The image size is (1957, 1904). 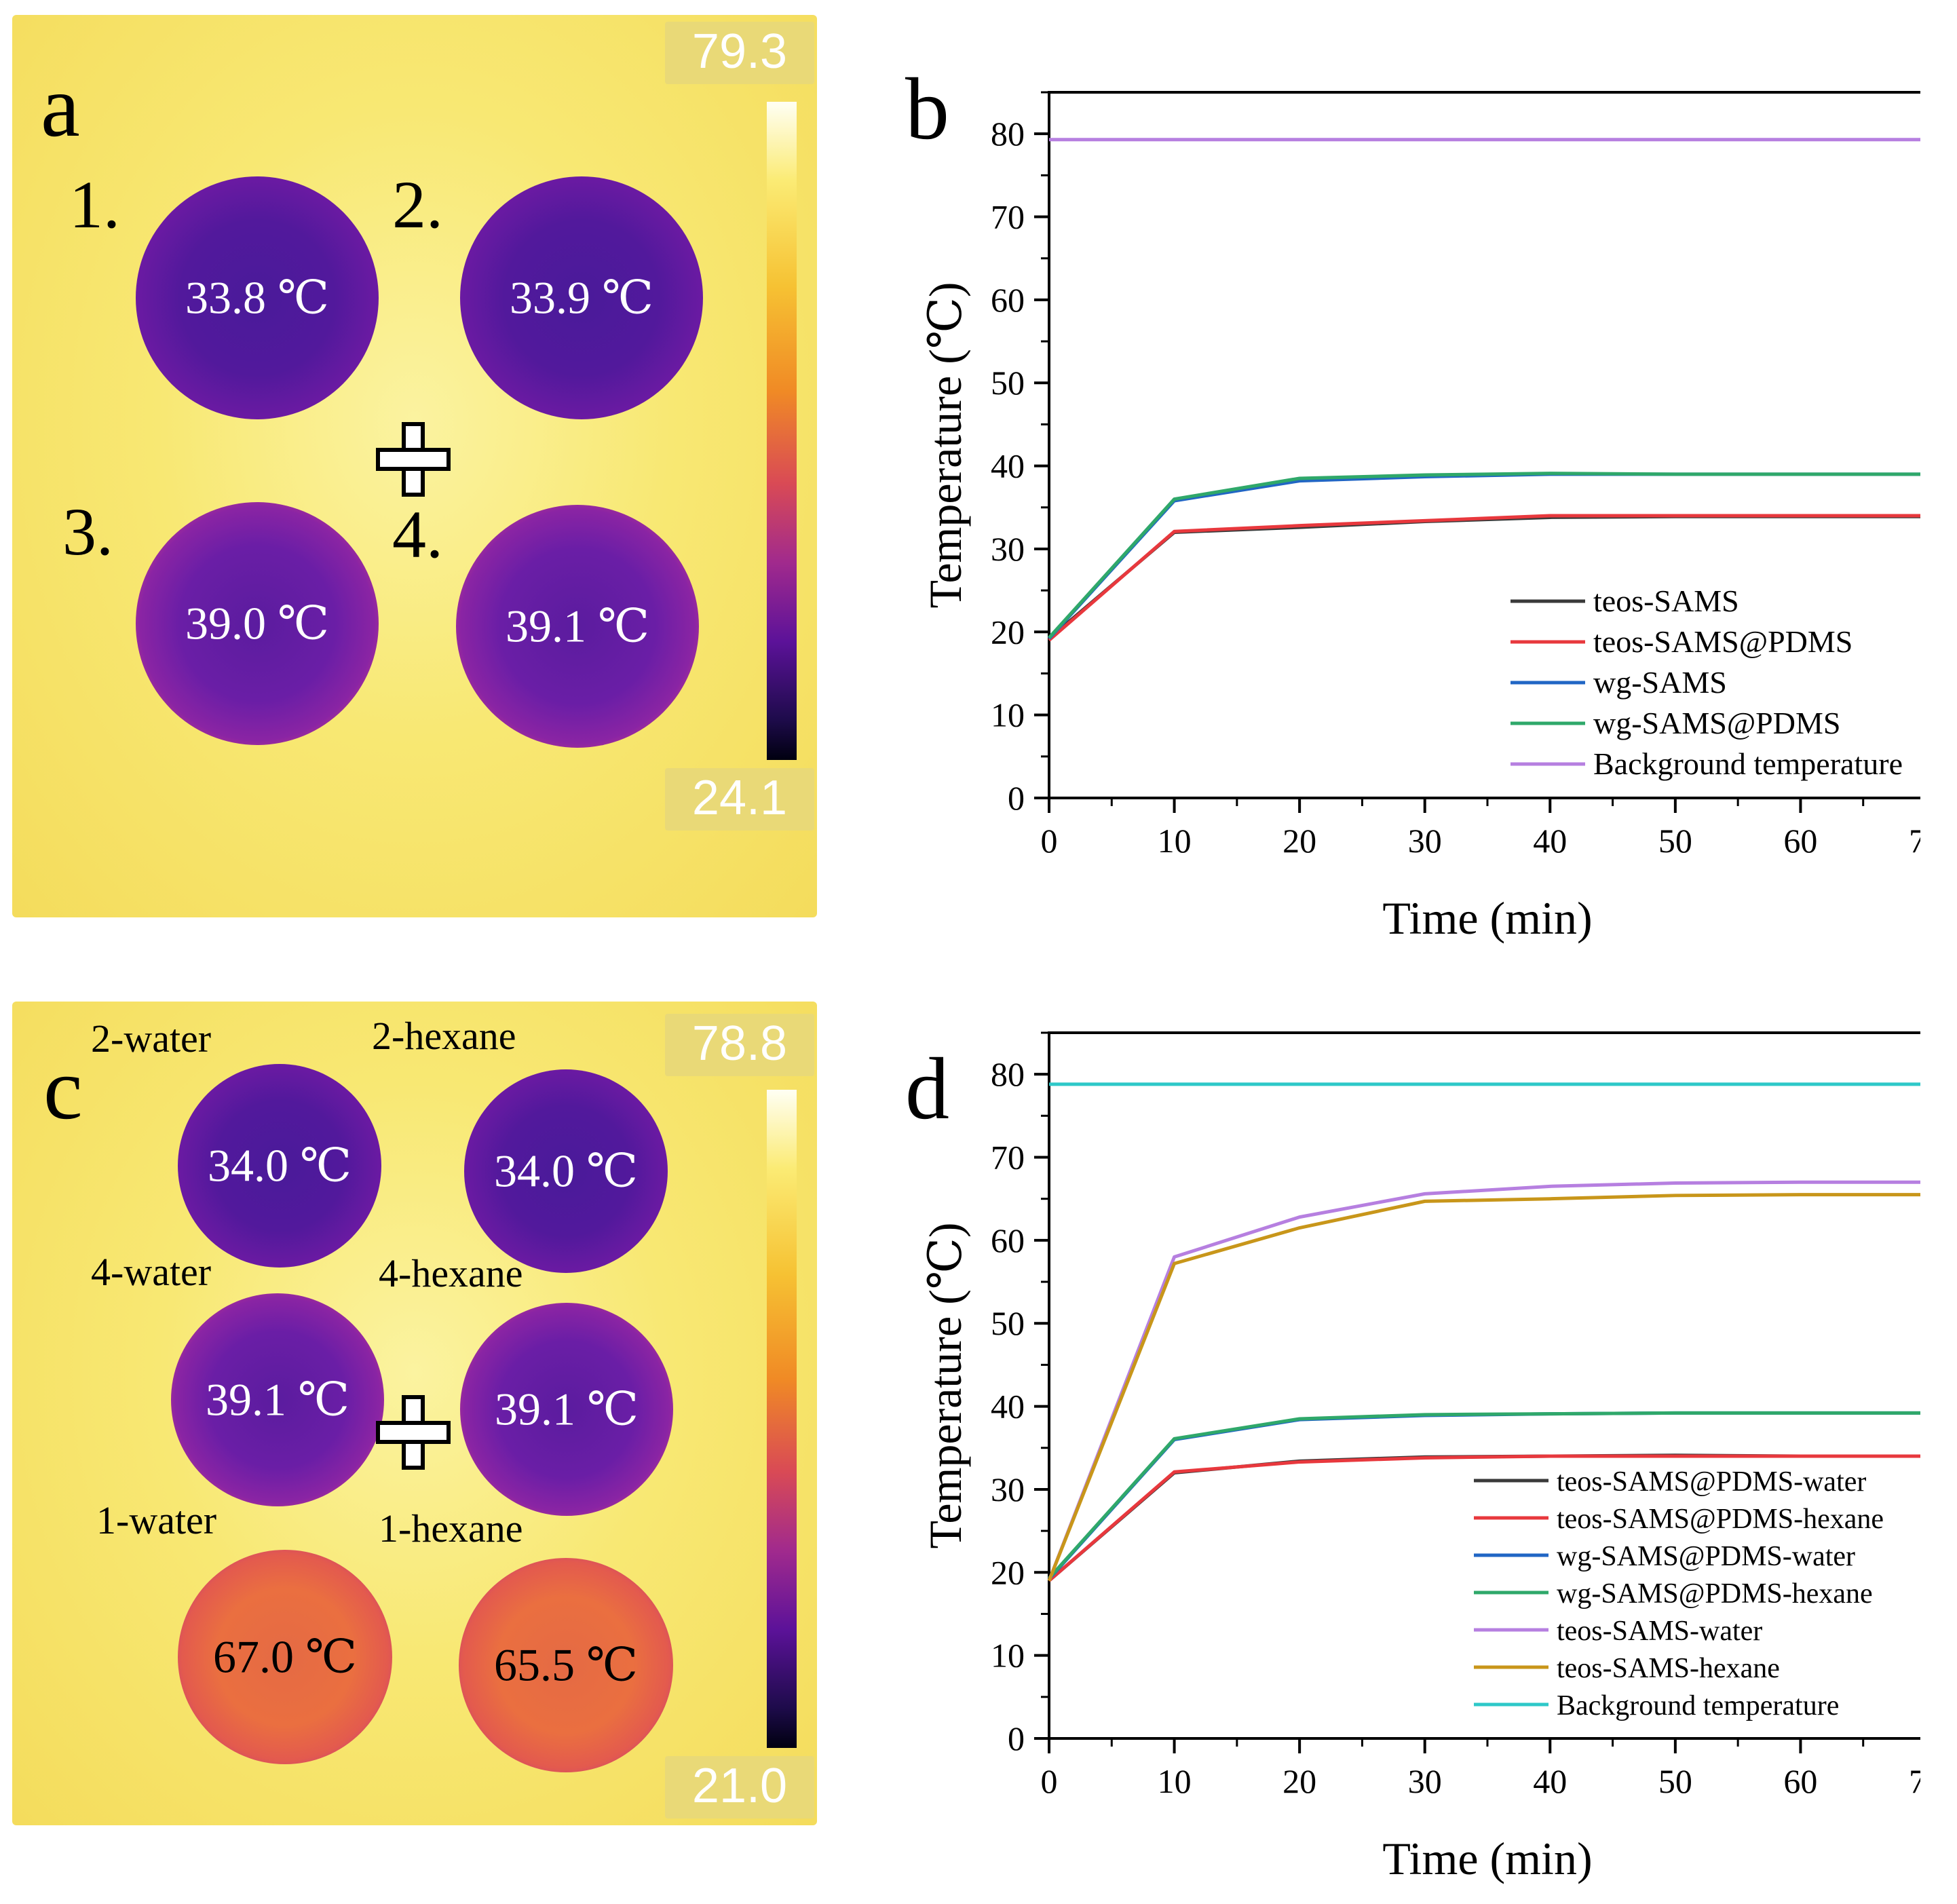 I want to click on well-number-2: 2., so click(x=417, y=204).